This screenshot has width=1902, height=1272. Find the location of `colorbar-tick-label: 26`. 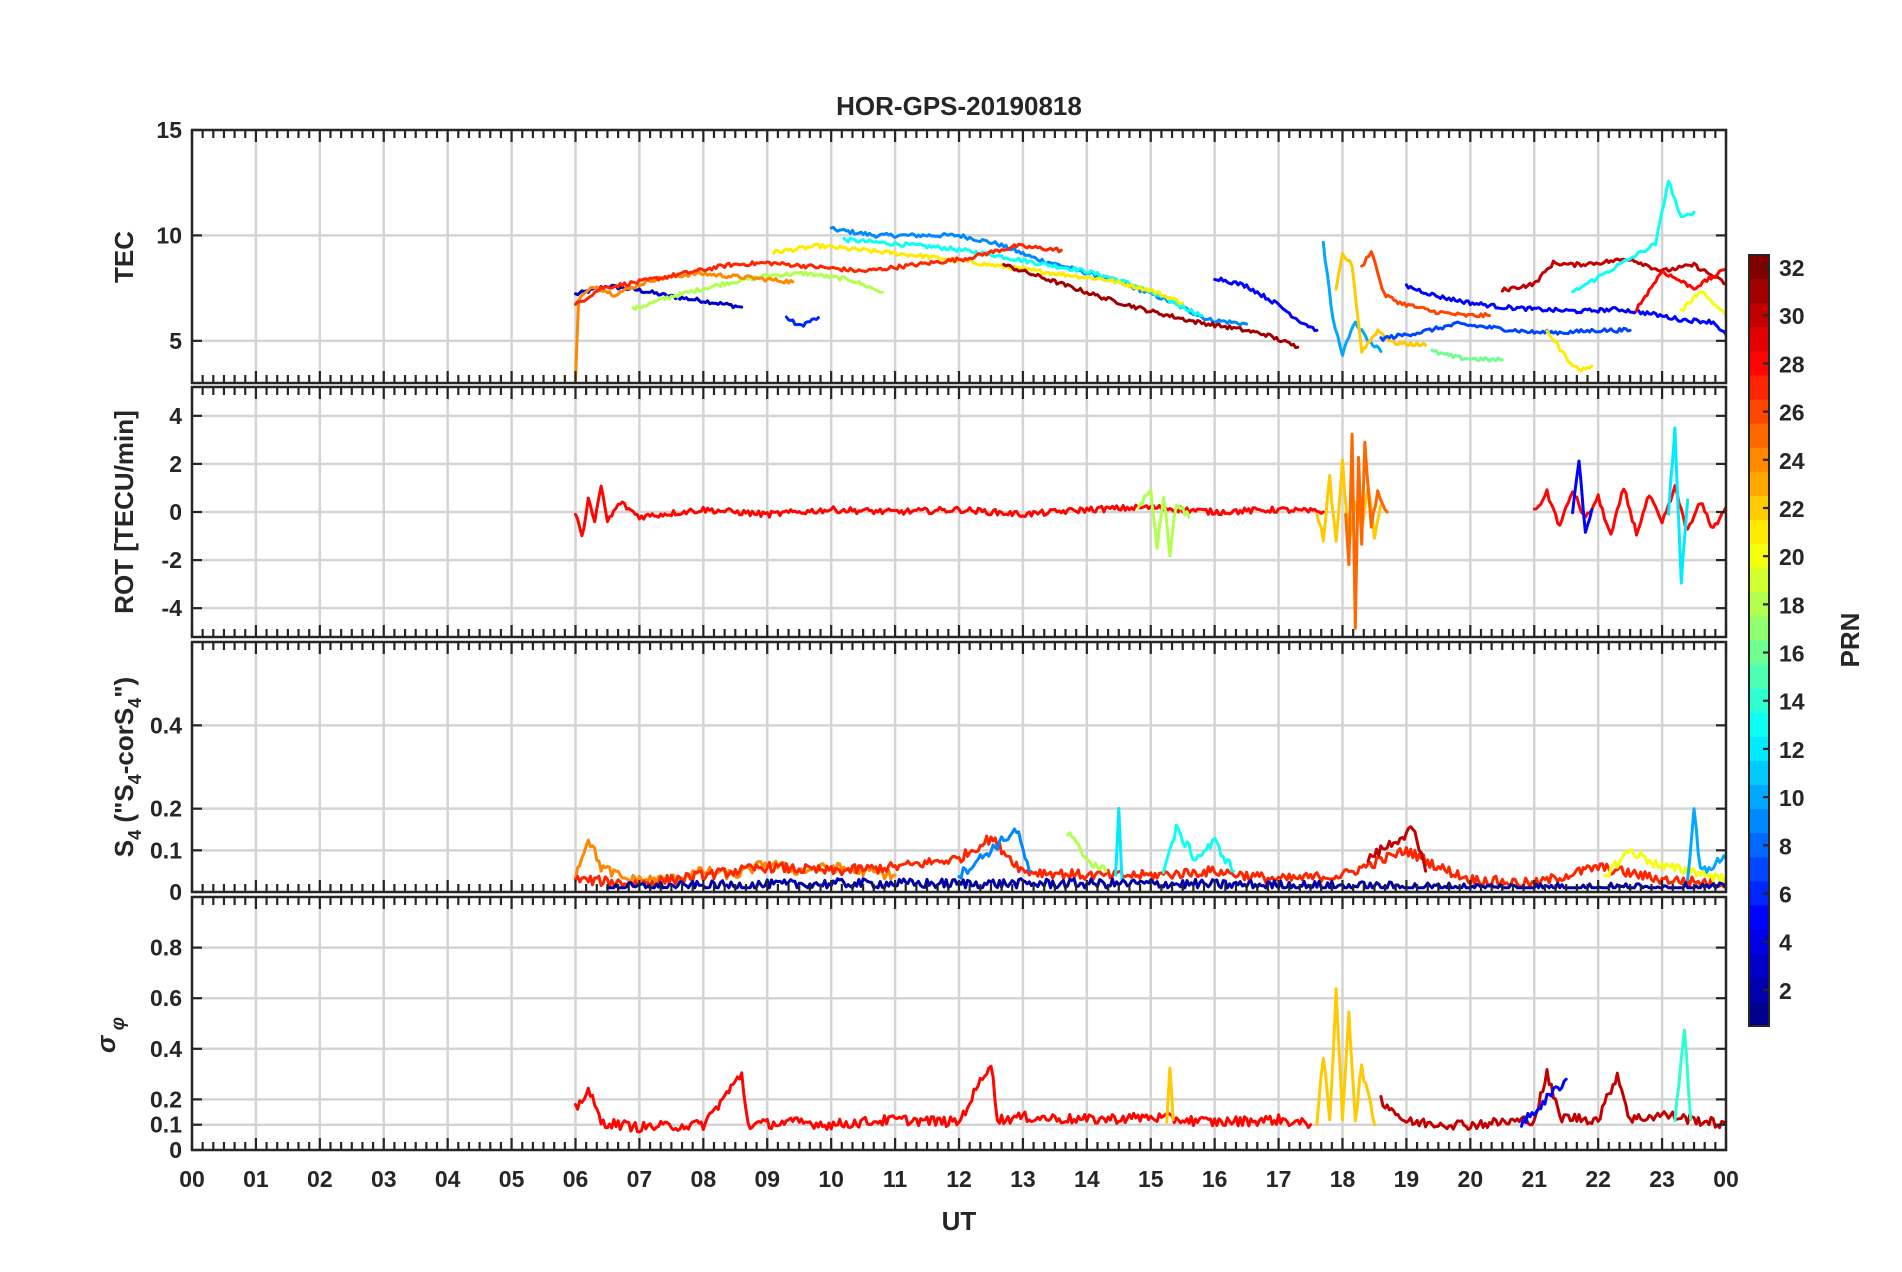

colorbar-tick-label: 26 is located at coordinates (1792, 413).